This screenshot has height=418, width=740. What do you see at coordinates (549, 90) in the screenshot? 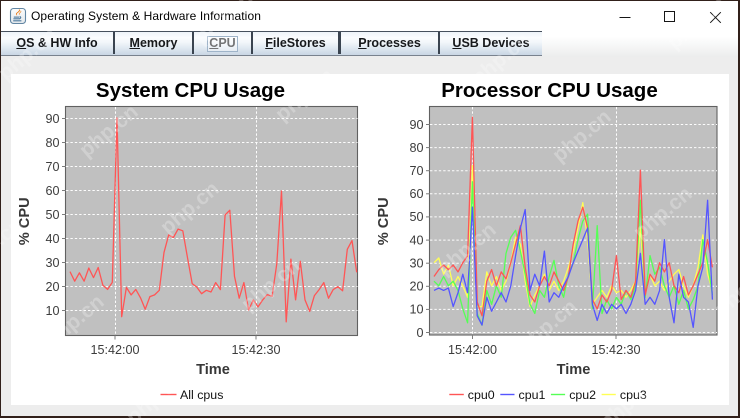
I see `svg-text: Processor CPU Usage` at bounding box center [549, 90].